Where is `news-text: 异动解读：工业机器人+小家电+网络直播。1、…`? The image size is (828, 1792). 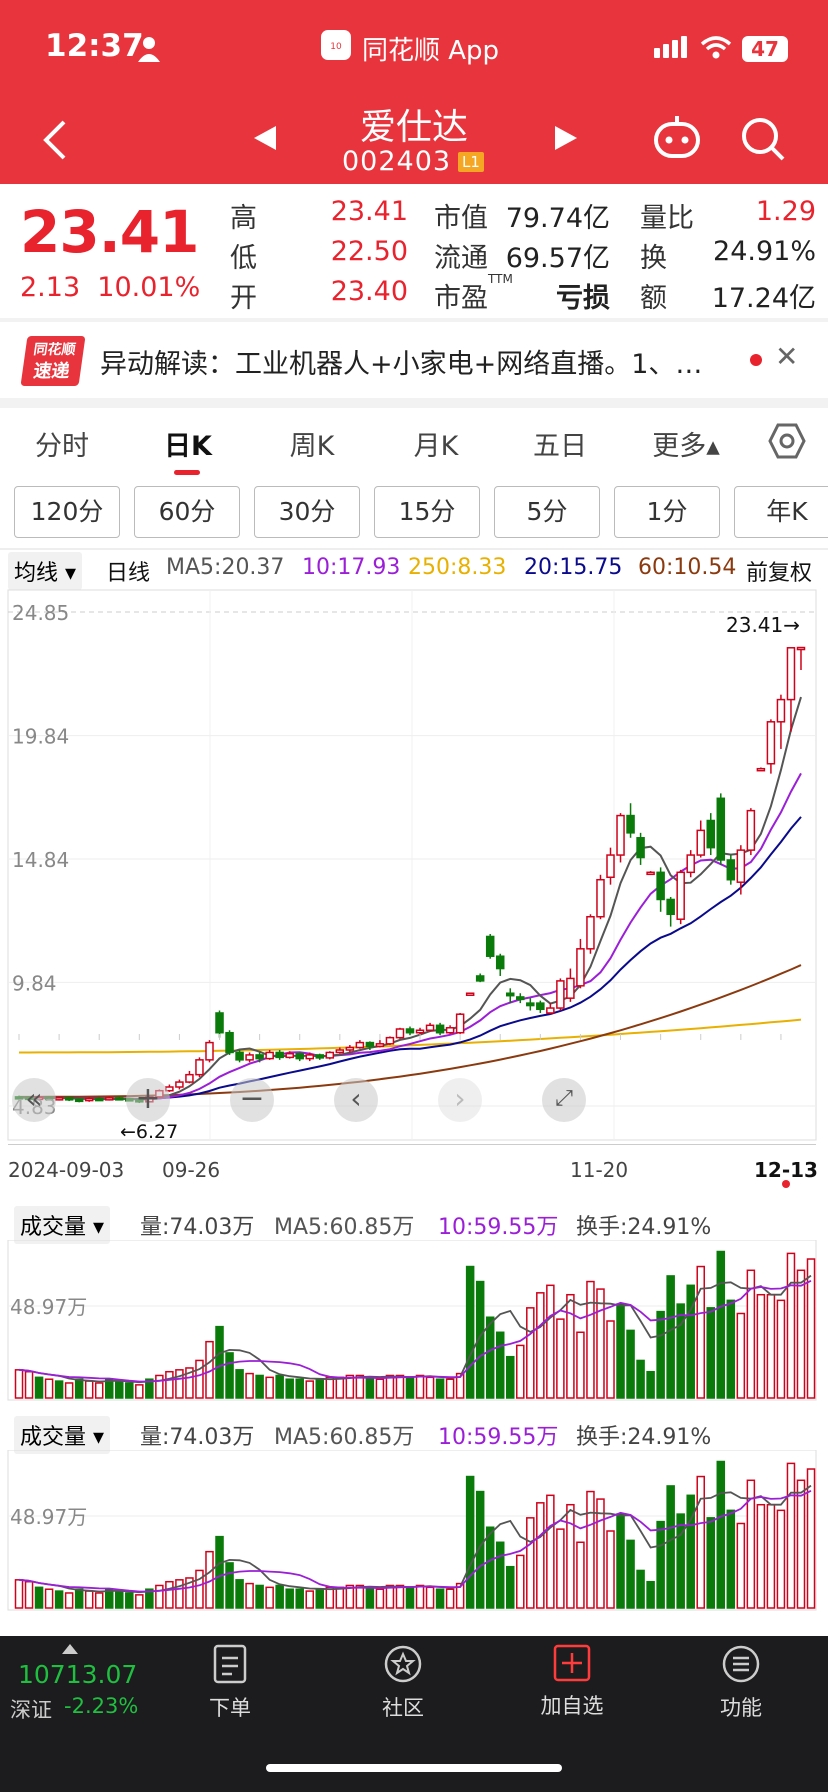 news-text: 异动解读：工业机器人+小家电+网络直播。1、… is located at coordinates (401, 364).